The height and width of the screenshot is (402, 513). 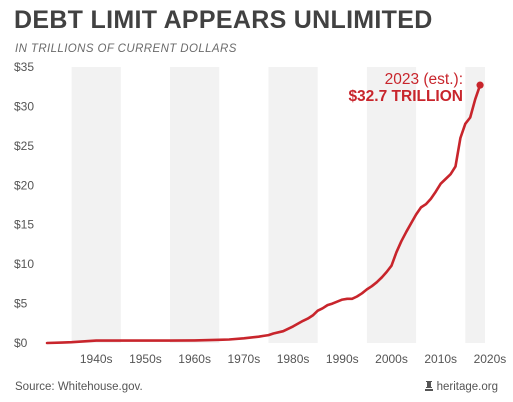 What do you see at coordinates (21, 343) in the screenshot?
I see `y-tick-label: $0` at bounding box center [21, 343].